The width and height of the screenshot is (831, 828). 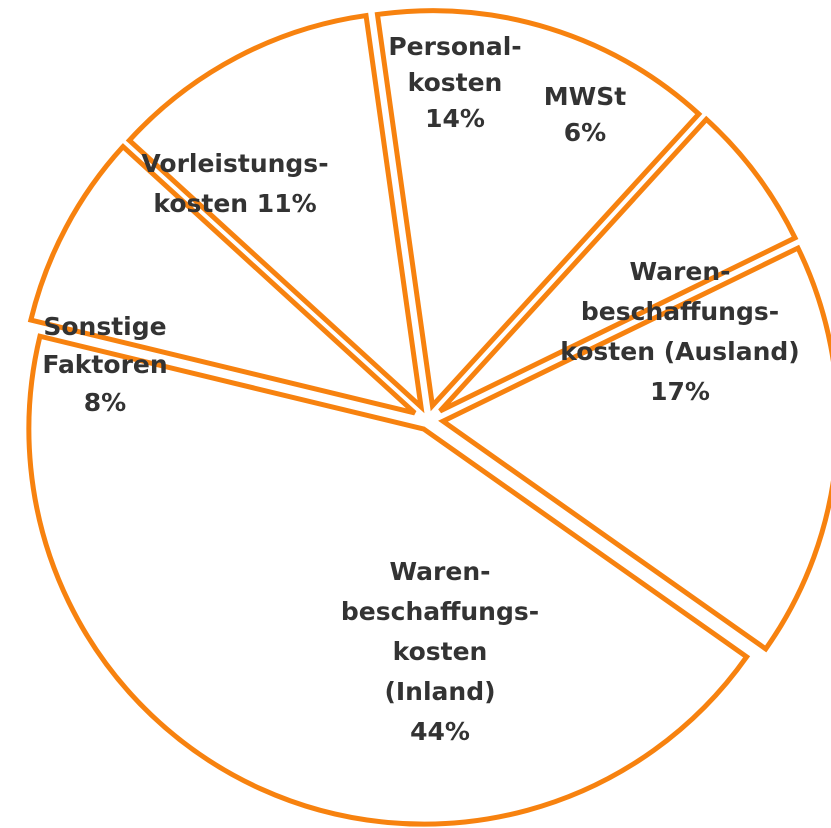 What do you see at coordinates (585, 96) in the screenshot?
I see `category-label: MWSt` at bounding box center [585, 96].